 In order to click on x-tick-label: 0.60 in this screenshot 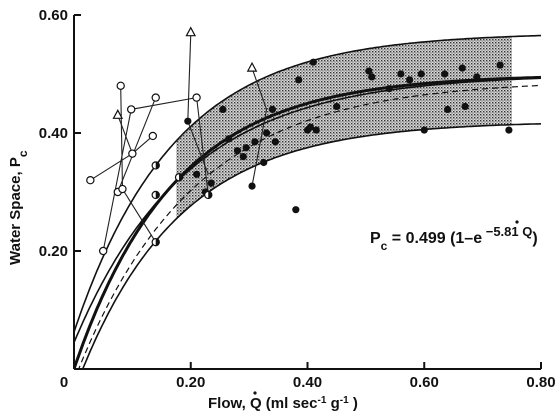, I will do `click(424, 382)`.